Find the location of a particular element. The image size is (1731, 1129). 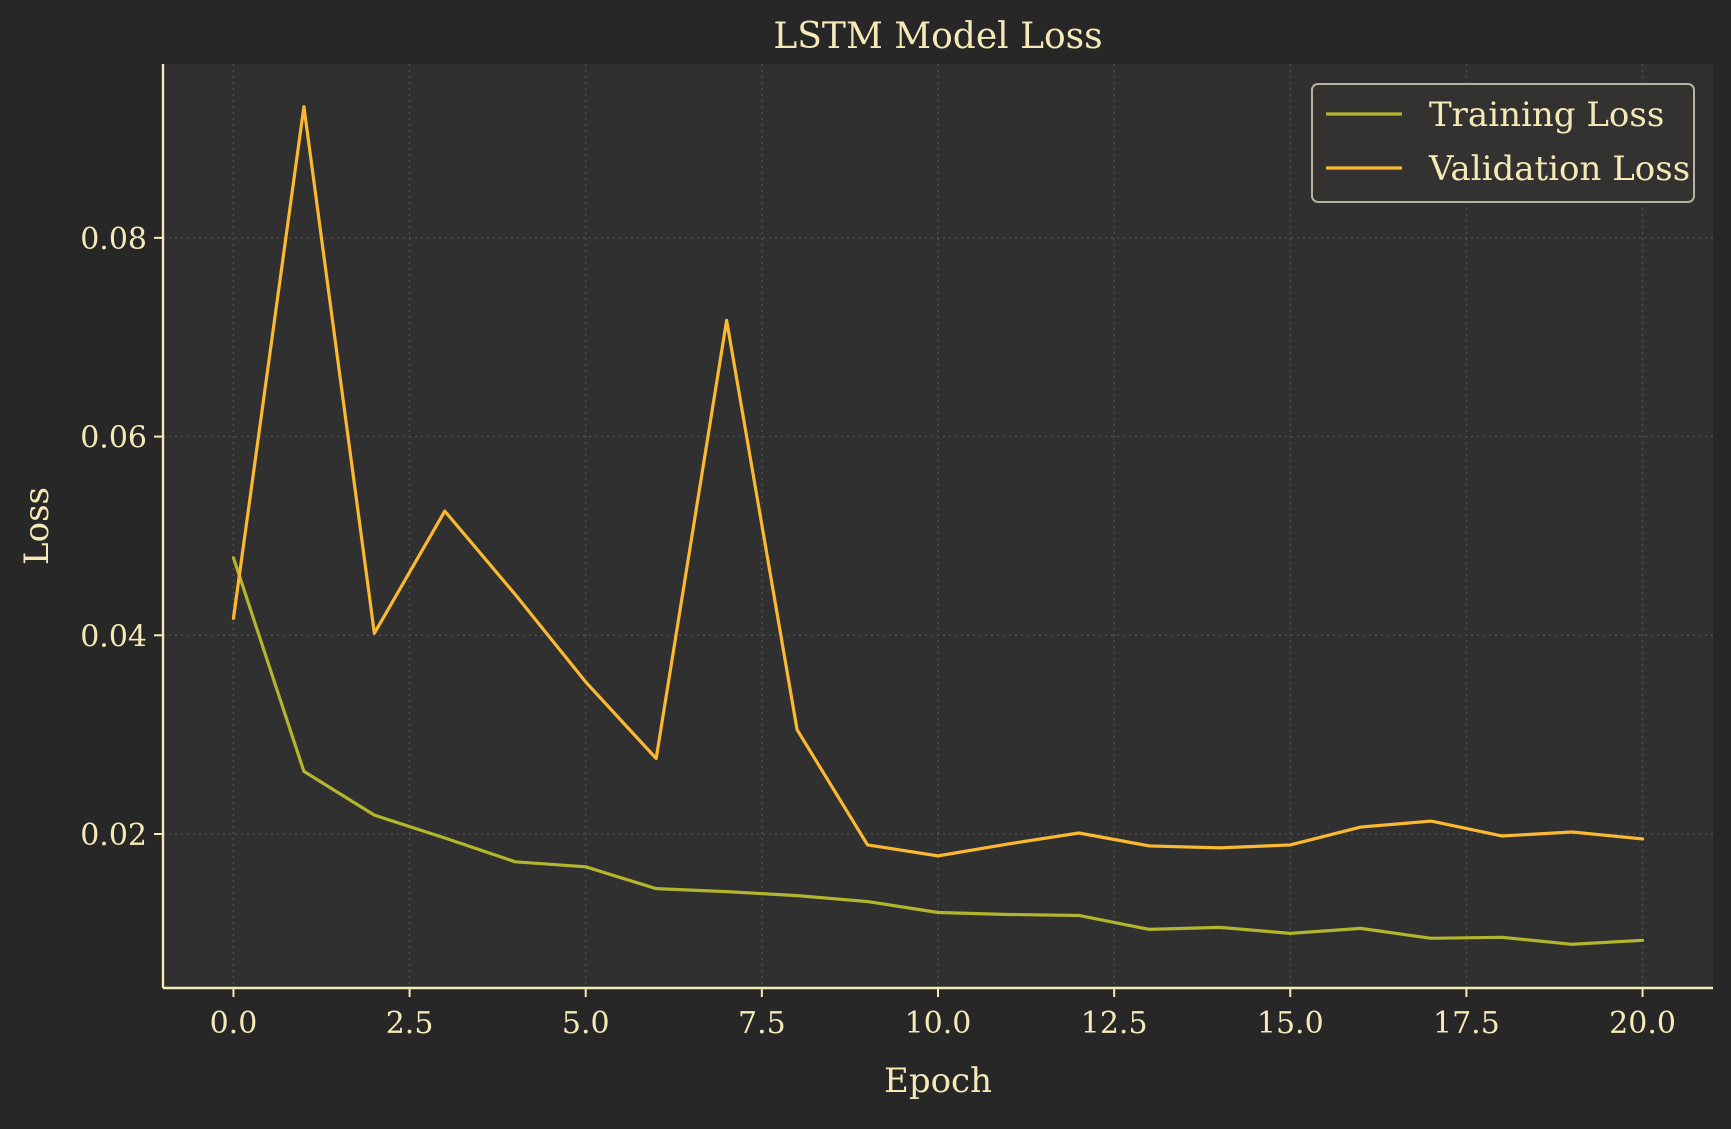

x-axis-label: Epoch is located at coordinates (938, 1081).